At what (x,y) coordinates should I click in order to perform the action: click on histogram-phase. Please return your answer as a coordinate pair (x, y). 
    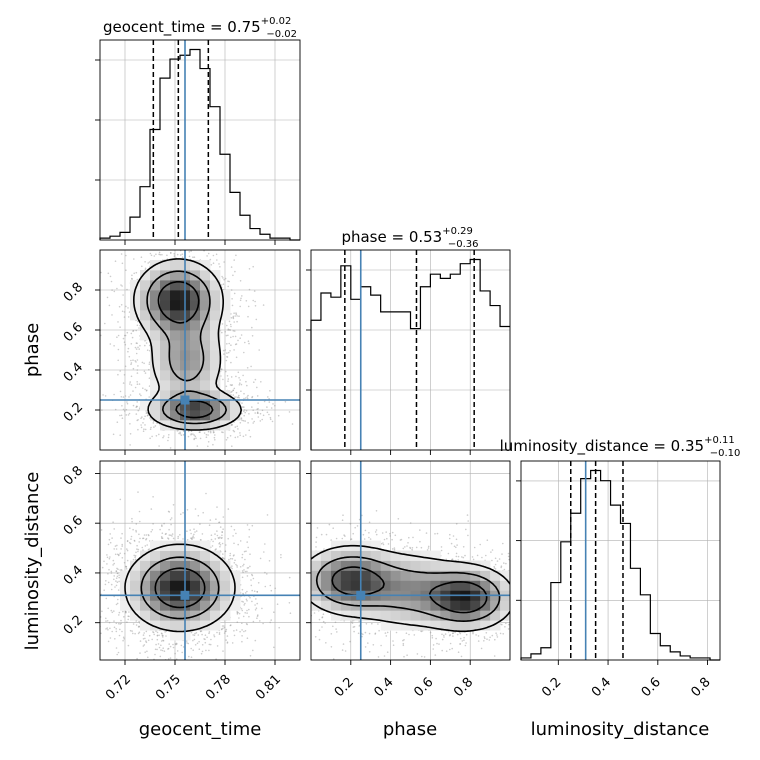
    Looking at the image, I should click on (410, 354).